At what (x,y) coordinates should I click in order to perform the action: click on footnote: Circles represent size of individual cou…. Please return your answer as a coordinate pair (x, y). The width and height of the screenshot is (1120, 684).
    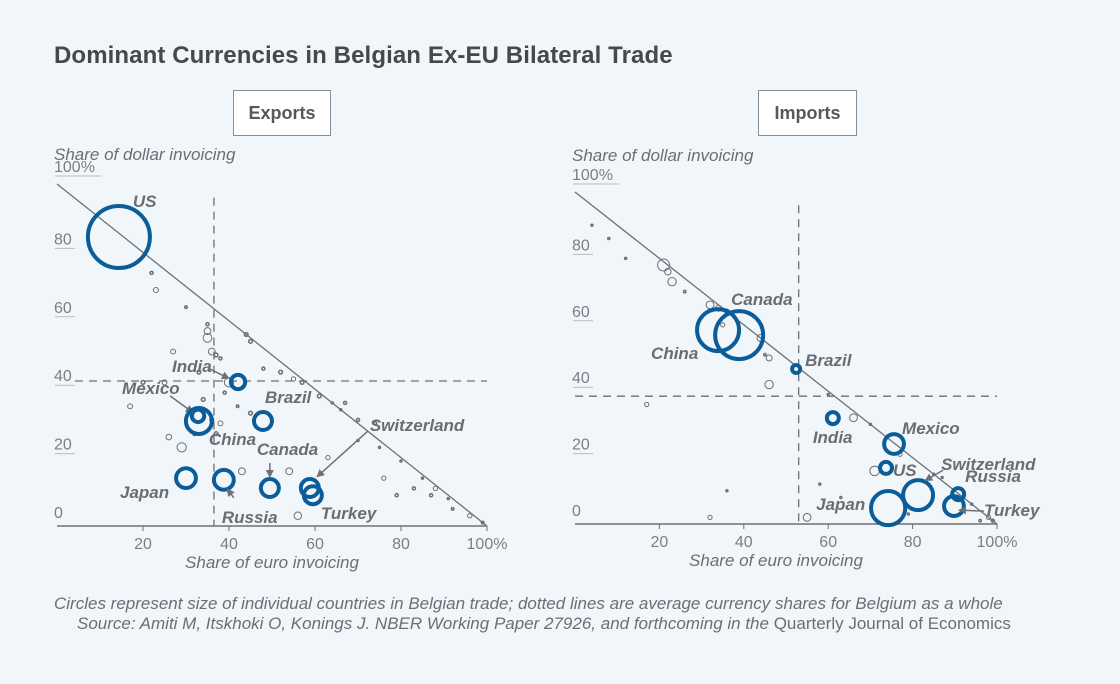
    Looking at the image, I should click on (528, 603).